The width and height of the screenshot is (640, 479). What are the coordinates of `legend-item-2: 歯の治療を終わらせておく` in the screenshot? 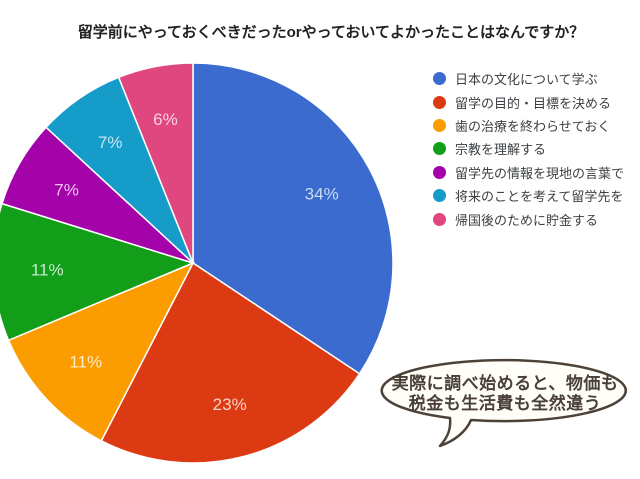 It's located at (528, 125).